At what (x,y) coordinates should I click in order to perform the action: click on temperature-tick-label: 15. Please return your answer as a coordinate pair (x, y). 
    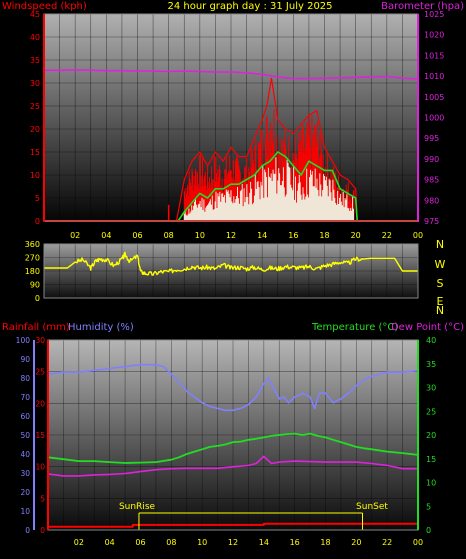
    Looking at the image, I should click on (431, 459).